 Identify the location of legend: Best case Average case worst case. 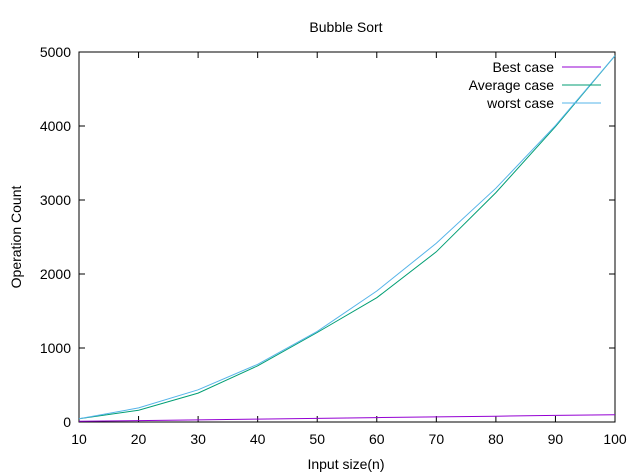
(535, 85).